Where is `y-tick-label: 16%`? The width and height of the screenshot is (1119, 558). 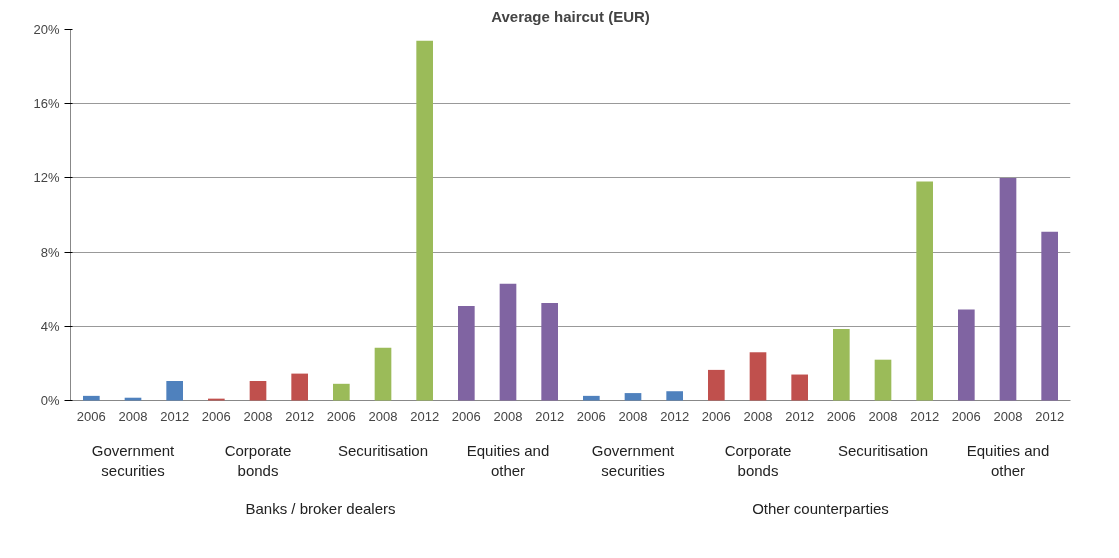
y-tick-label: 16% is located at coordinates (46, 104).